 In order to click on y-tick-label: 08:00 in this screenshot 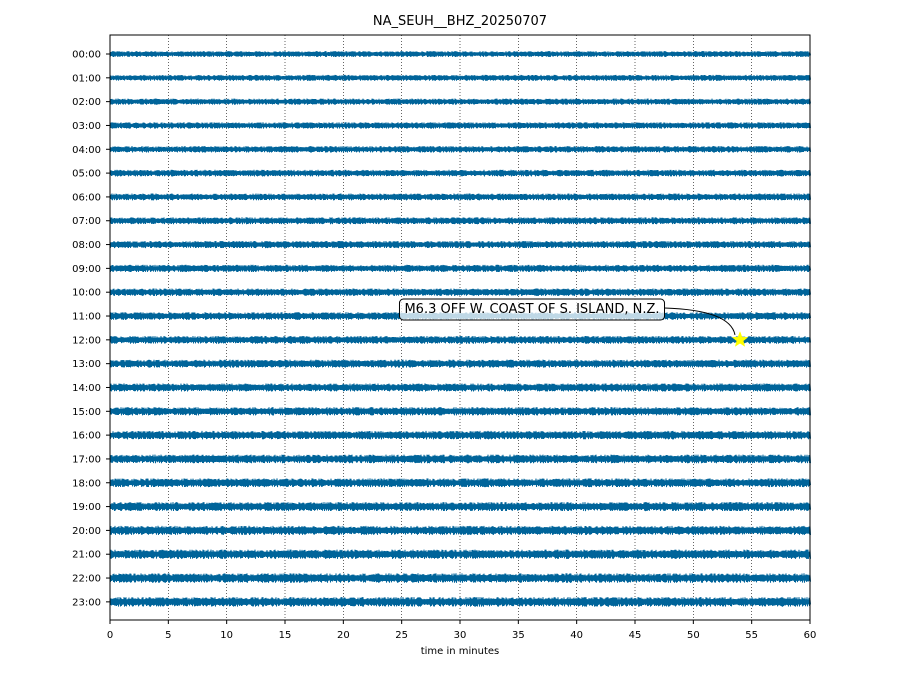, I will do `click(86, 245)`.